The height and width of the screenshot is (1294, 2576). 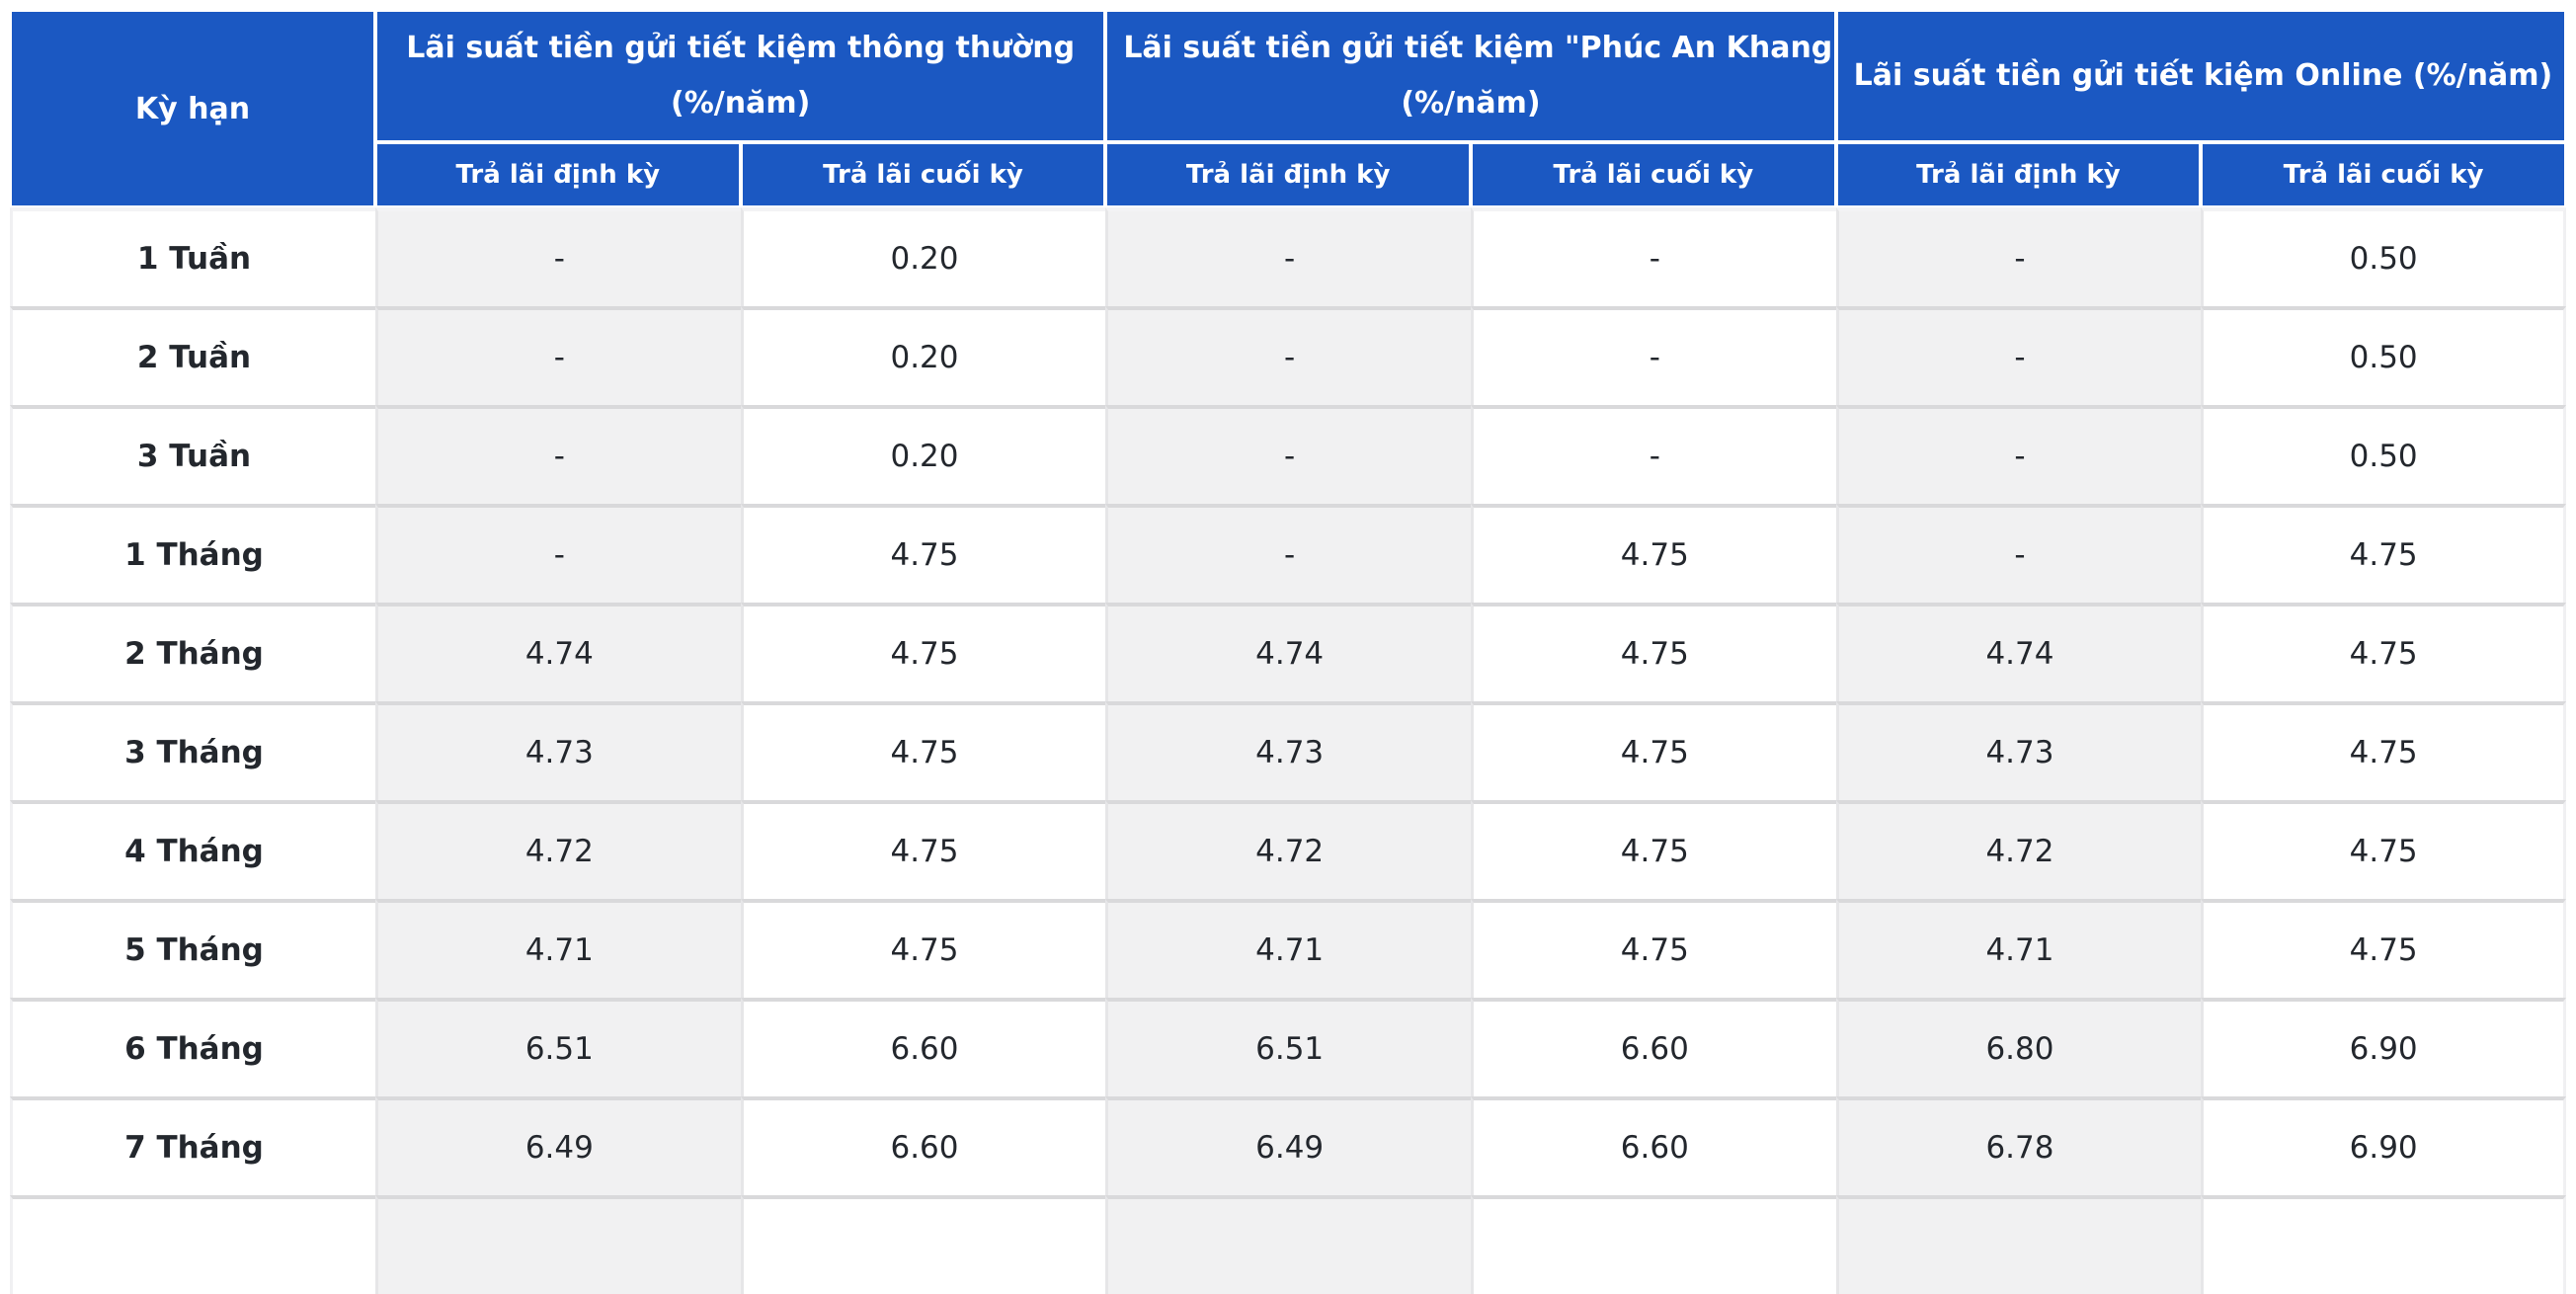 I want to click on term-cell: 5 Tháng, so click(x=192, y=948).